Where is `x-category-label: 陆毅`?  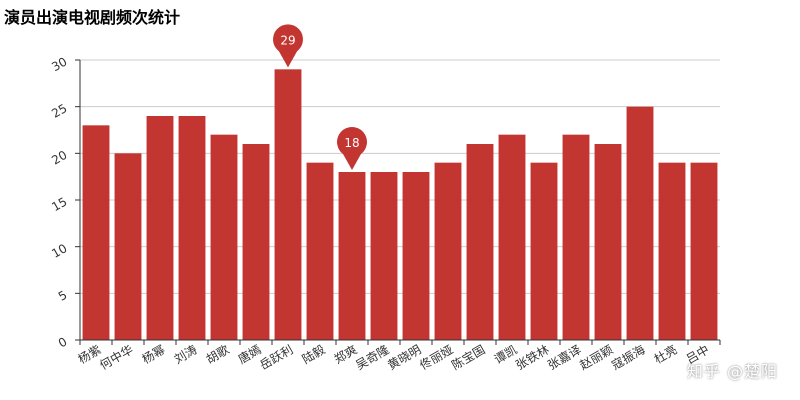 x-category-label: 陆毅 is located at coordinates (313, 354).